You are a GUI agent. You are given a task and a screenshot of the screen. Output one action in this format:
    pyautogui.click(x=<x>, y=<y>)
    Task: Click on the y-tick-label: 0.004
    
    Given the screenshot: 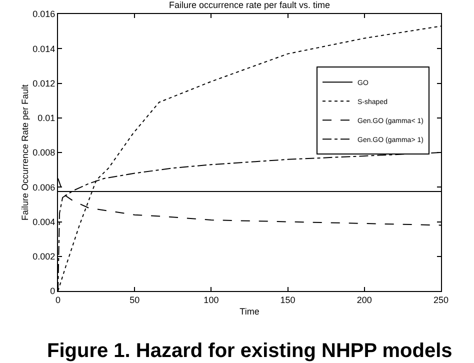 What is the action you would take?
    pyautogui.click(x=44, y=221)
    